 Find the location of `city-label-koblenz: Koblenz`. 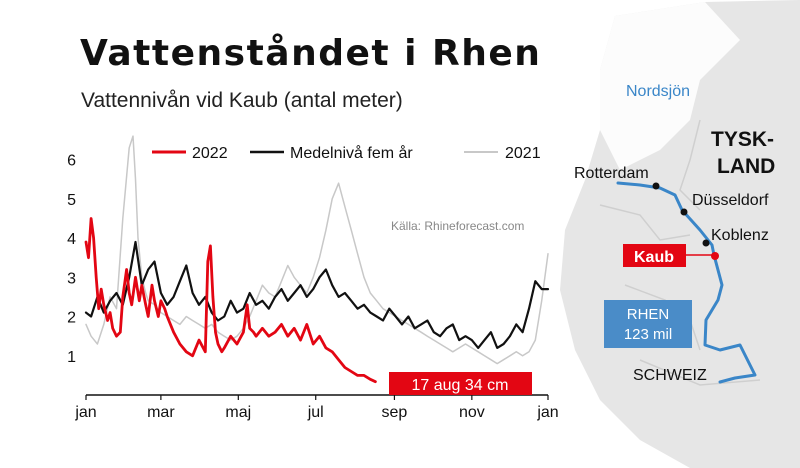

city-label-koblenz: Koblenz is located at coordinates (740, 235).